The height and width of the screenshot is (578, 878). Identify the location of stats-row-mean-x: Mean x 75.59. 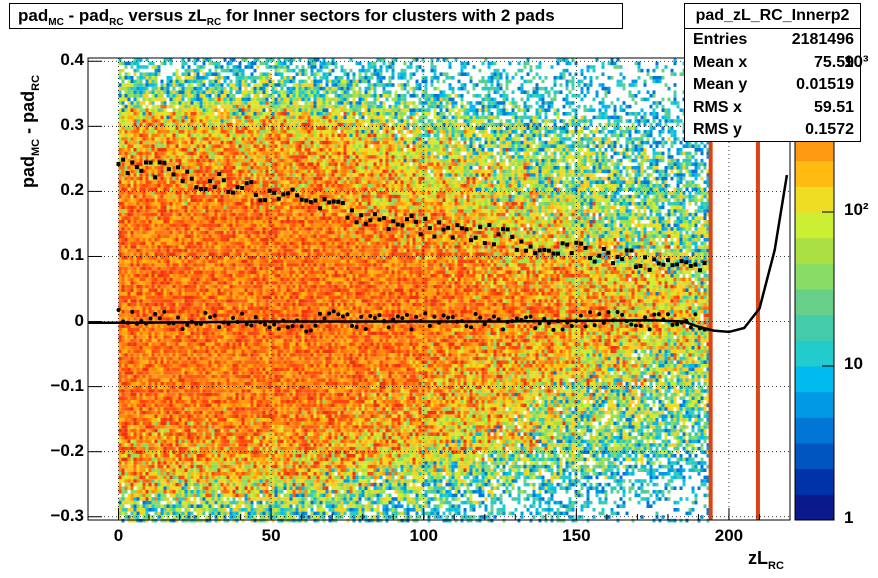
(772, 63).